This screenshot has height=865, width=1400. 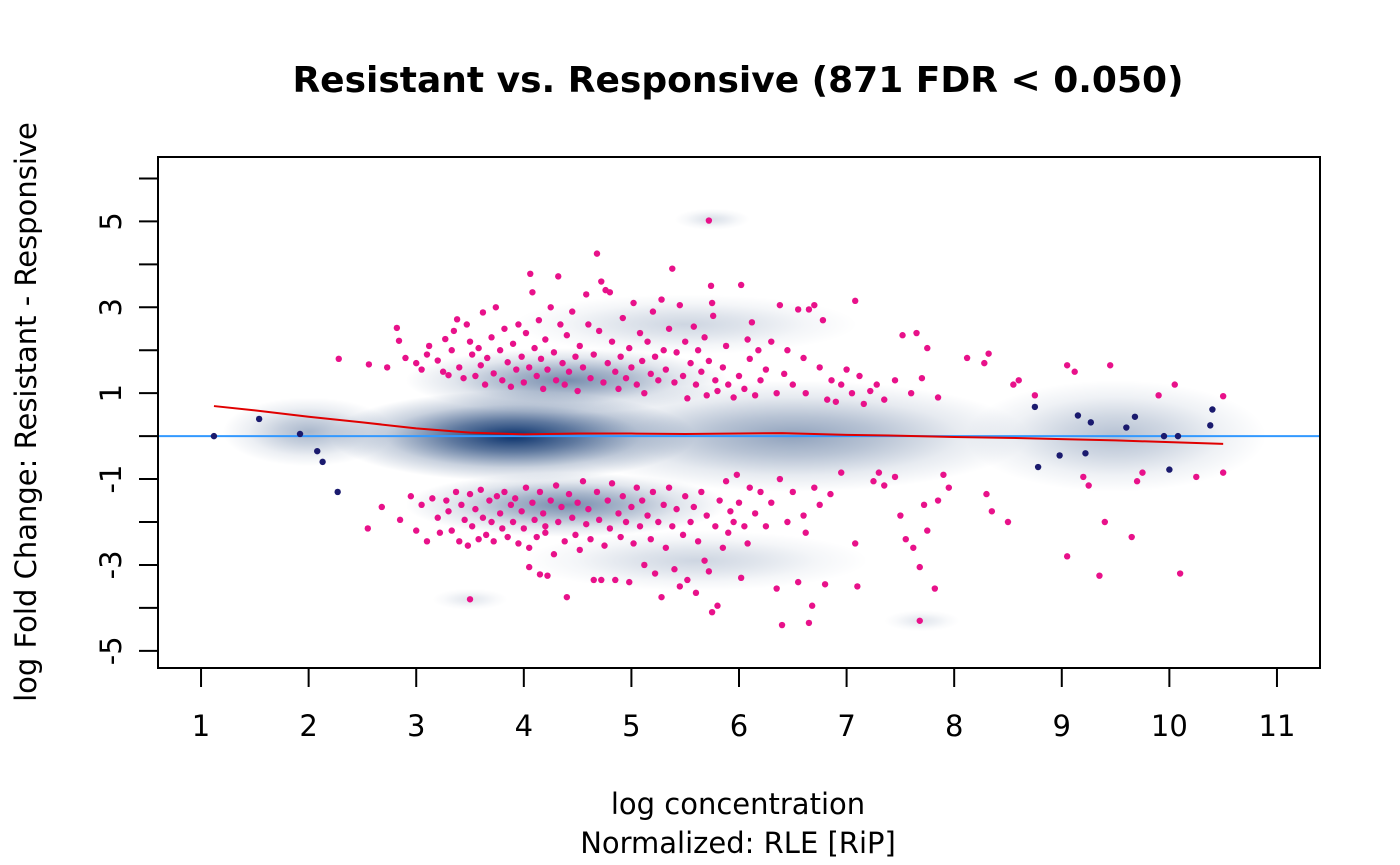 What do you see at coordinates (954, 726) in the screenshot?
I see `x-tick-label: 8` at bounding box center [954, 726].